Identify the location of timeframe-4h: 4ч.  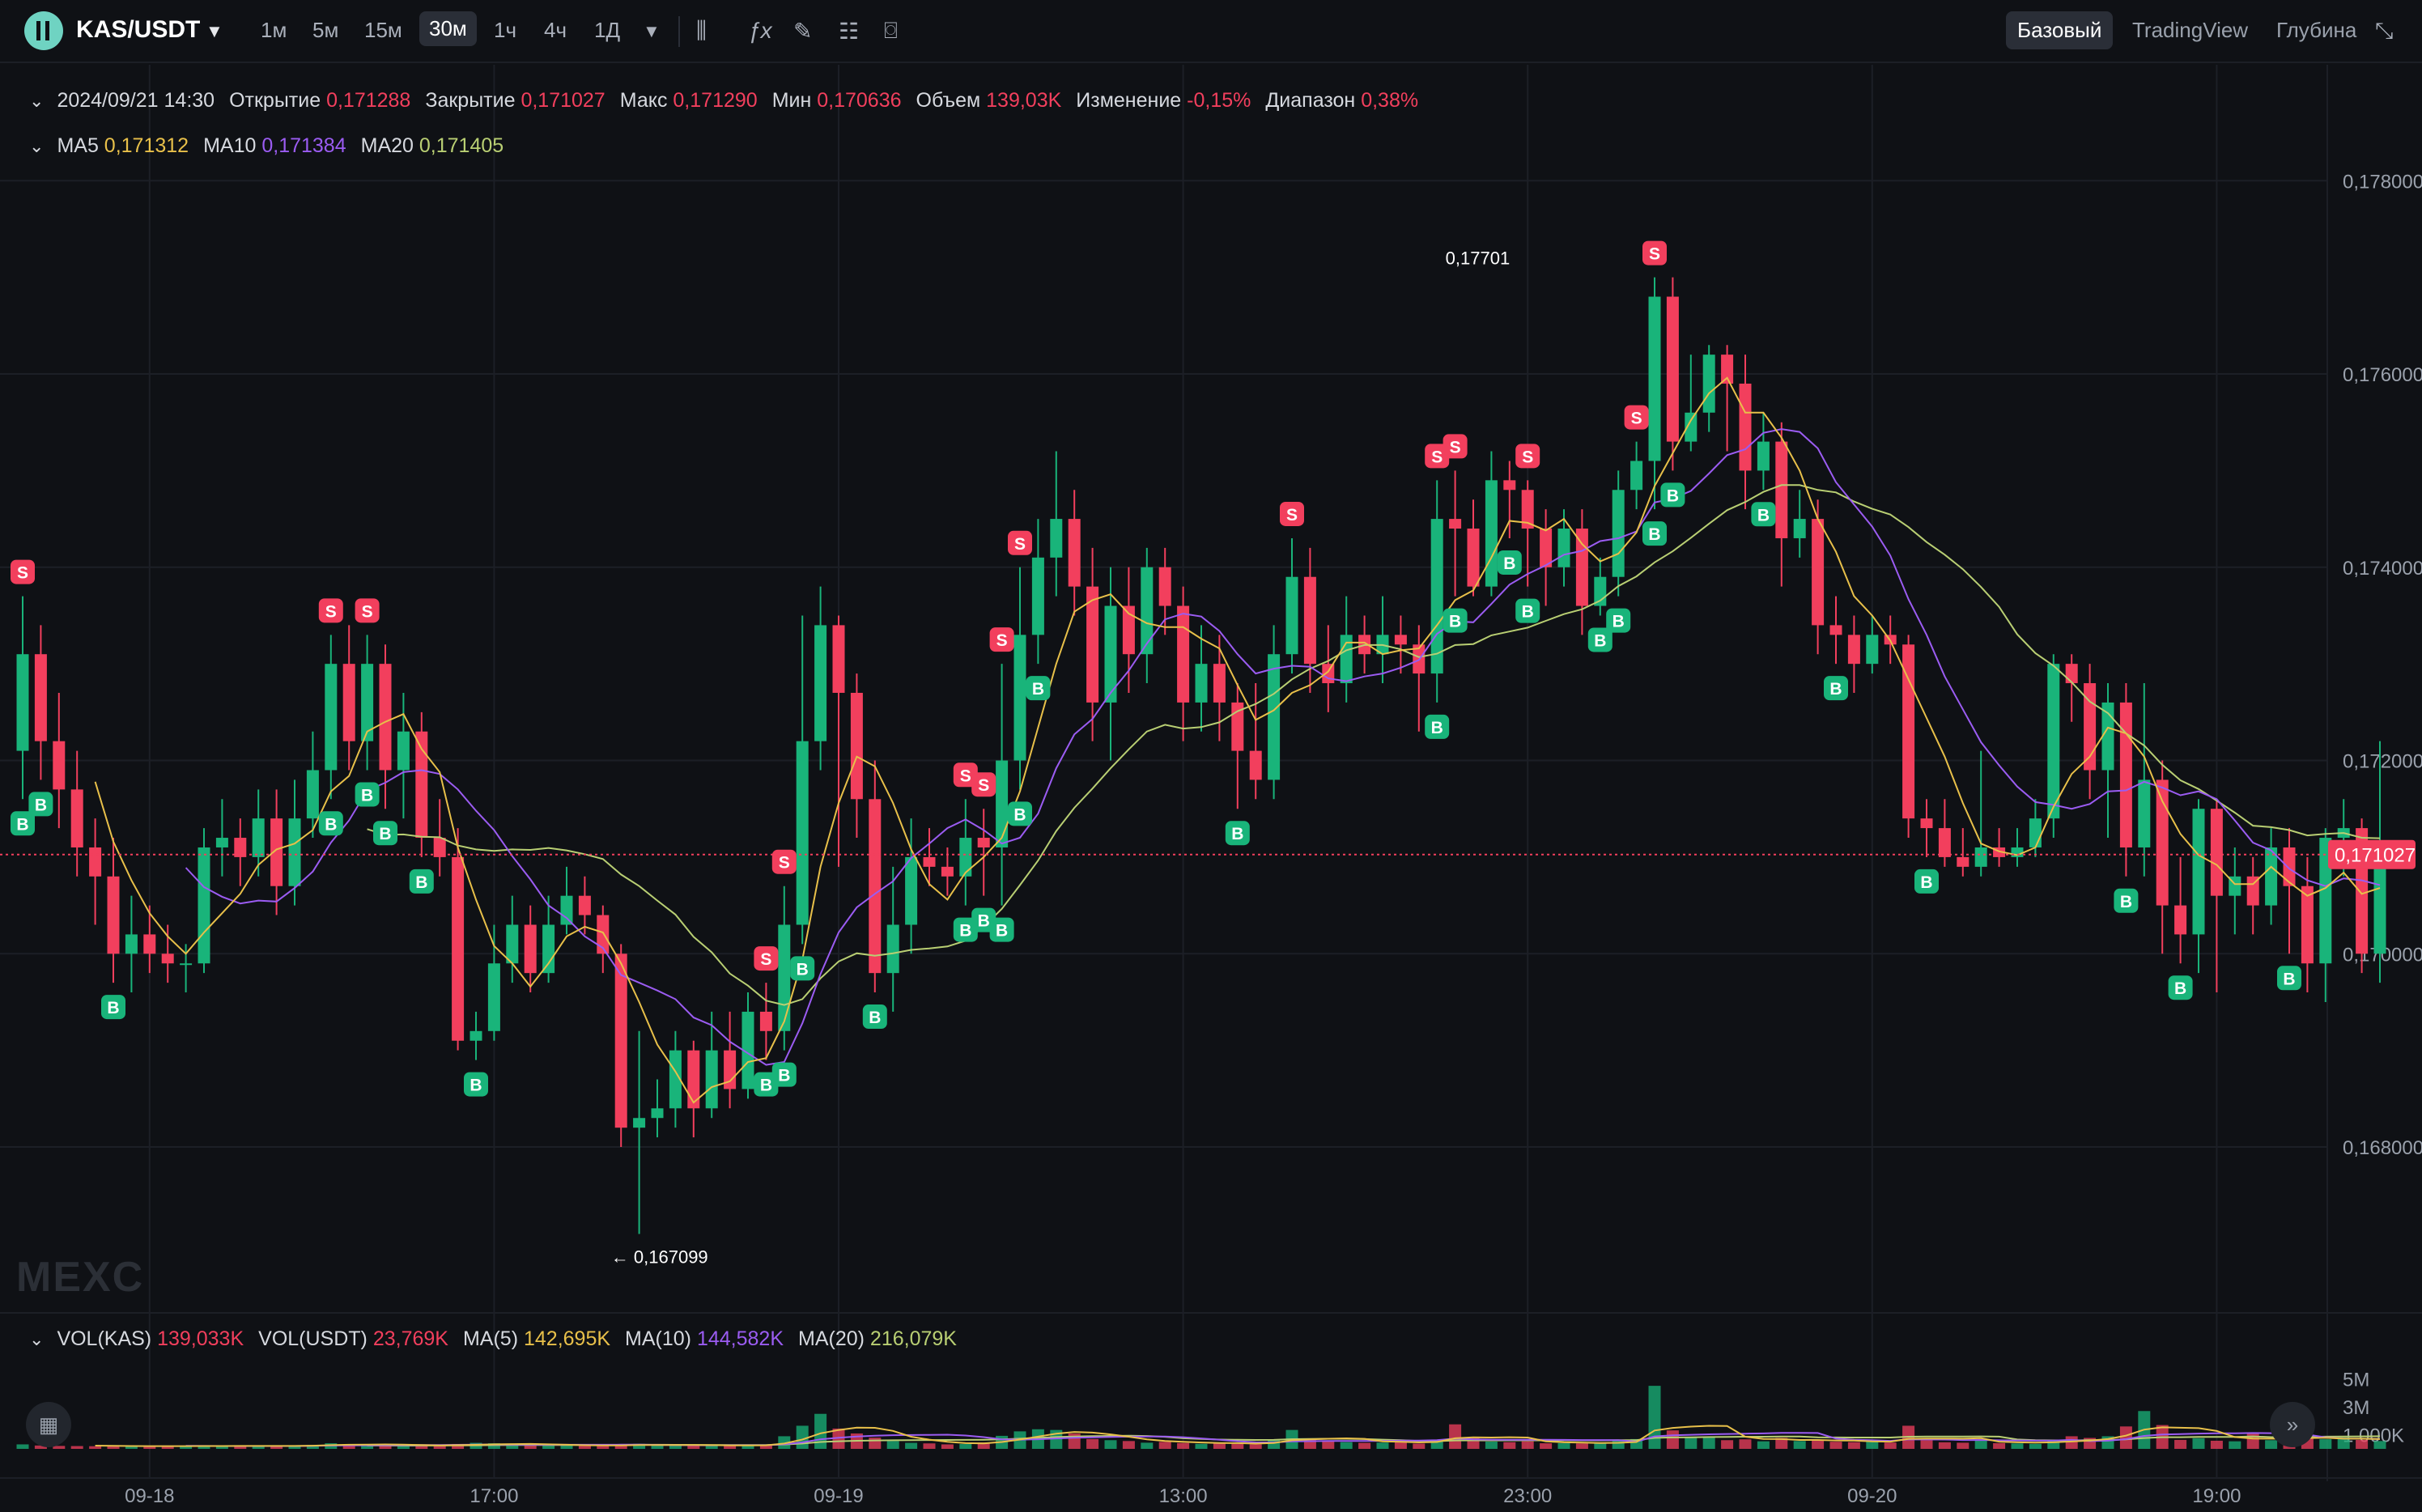
(555, 30).